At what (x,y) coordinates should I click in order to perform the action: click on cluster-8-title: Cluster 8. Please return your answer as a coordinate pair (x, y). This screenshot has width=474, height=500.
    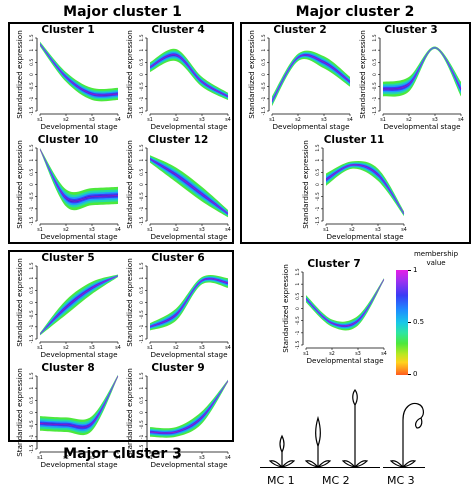
    Looking at the image, I should click on (68, 368).